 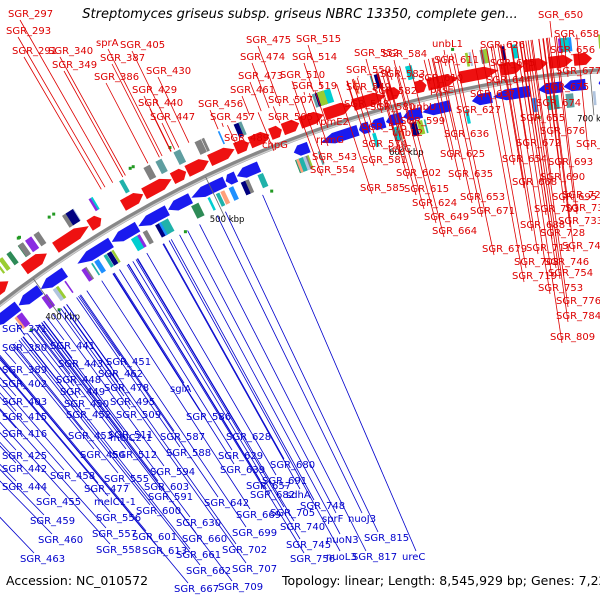 What do you see at coordinates (160, 103) in the screenshot?
I see `forward-gene-label: SGR_440` at bounding box center [160, 103].